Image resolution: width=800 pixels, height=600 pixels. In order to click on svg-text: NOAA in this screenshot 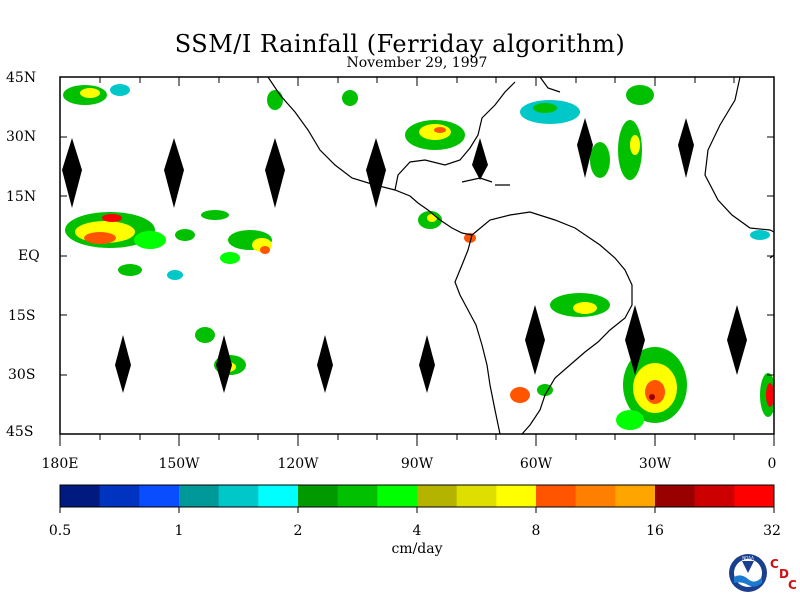, I will do `click(748, 558)`.